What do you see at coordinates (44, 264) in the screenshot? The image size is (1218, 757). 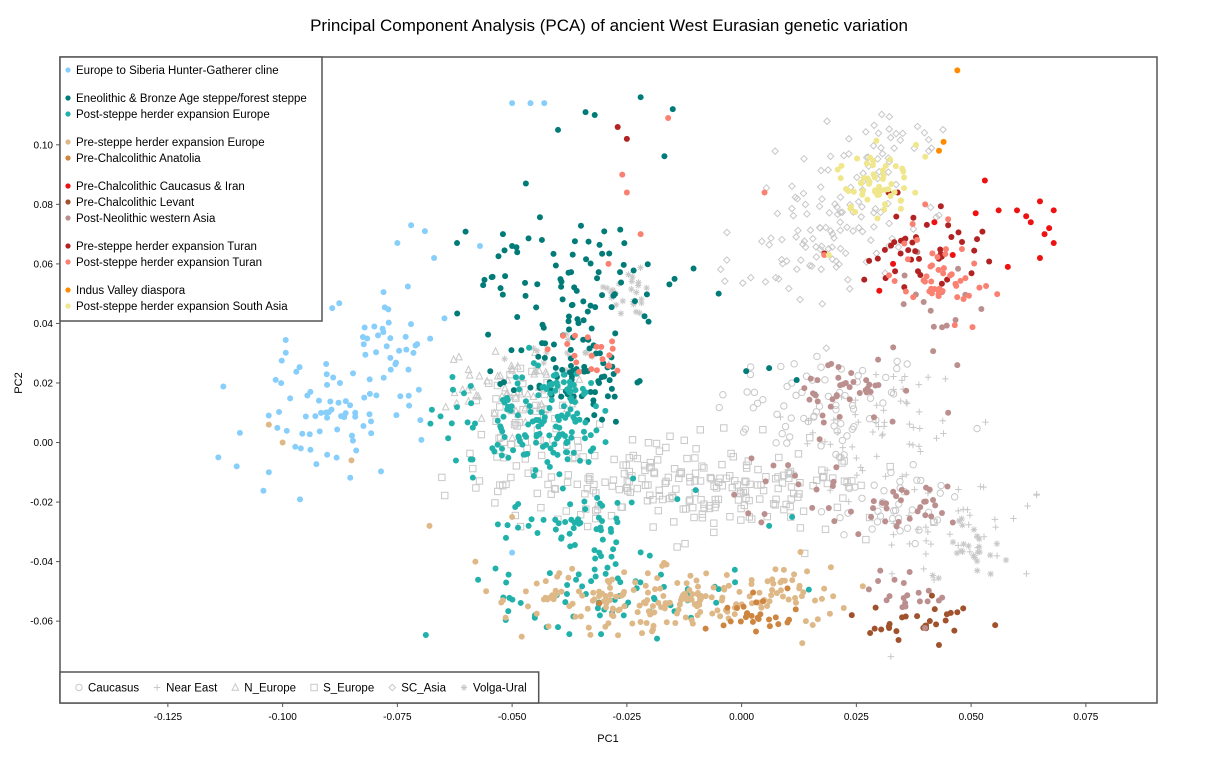 I see `y-tick-label: 0.06` at bounding box center [44, 264].